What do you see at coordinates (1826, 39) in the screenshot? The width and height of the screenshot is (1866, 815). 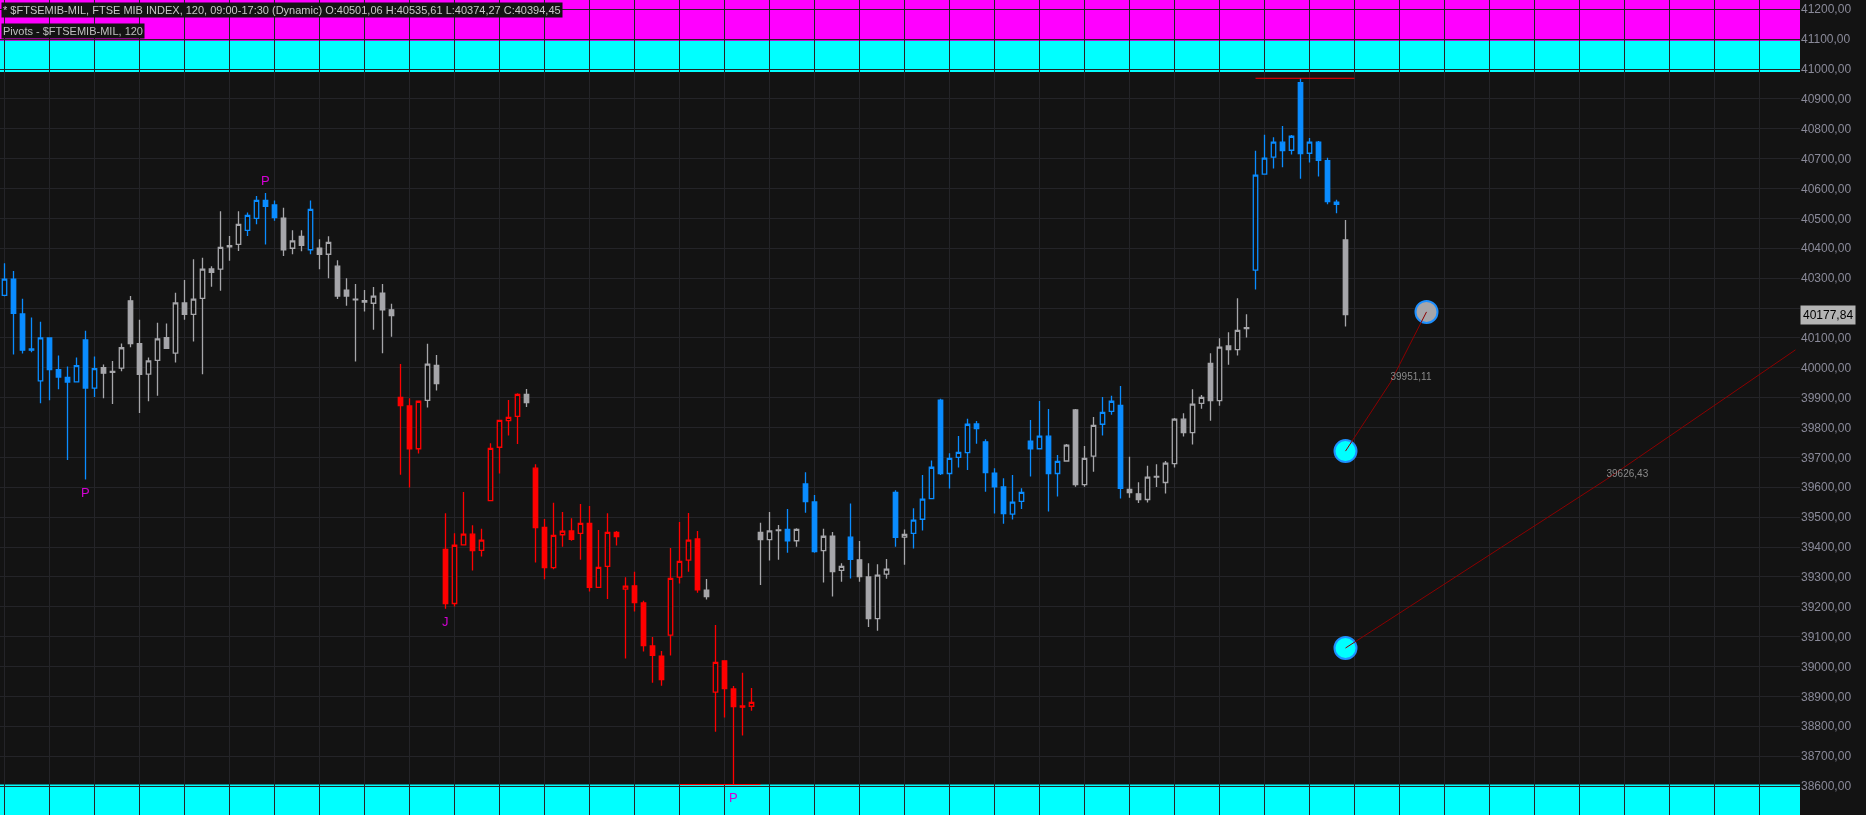 I see `y-tick-label: 41100,00` at bounding box center [1826, 39].